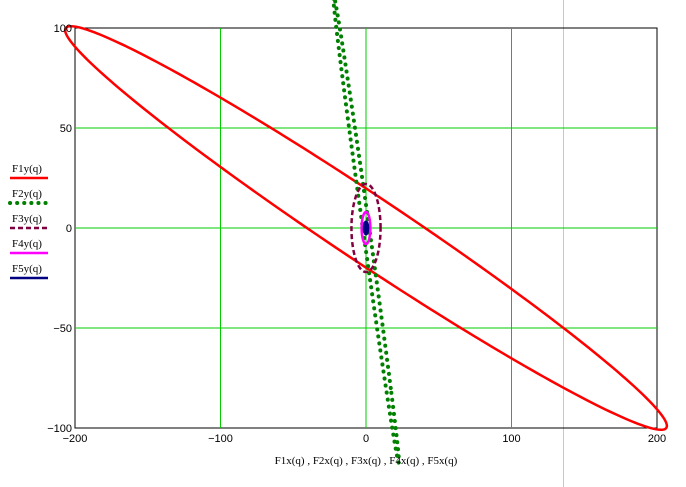 The width and height of the screenshot is (686, 487). I want to click on legend-label-series-3: F3y(q), so click(27, 219).